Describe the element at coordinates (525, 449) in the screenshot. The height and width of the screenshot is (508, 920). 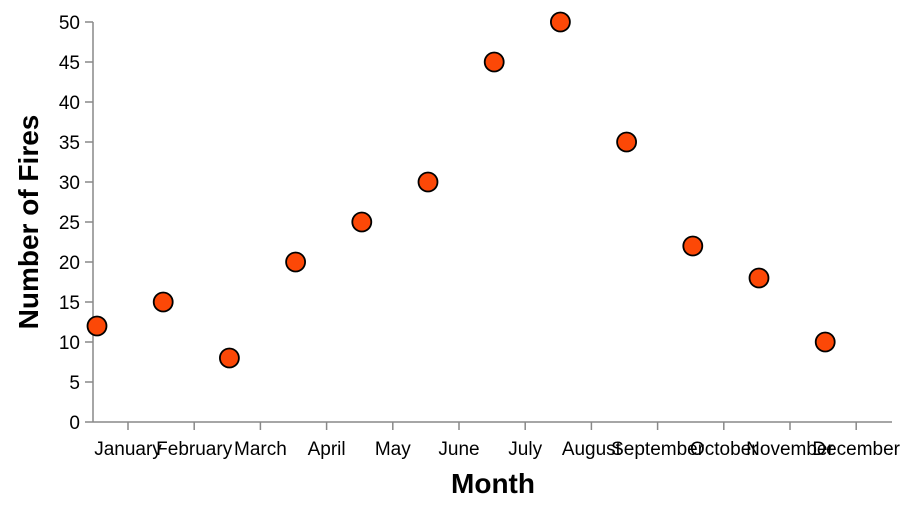
I see `x-tick-label: July` at that location.